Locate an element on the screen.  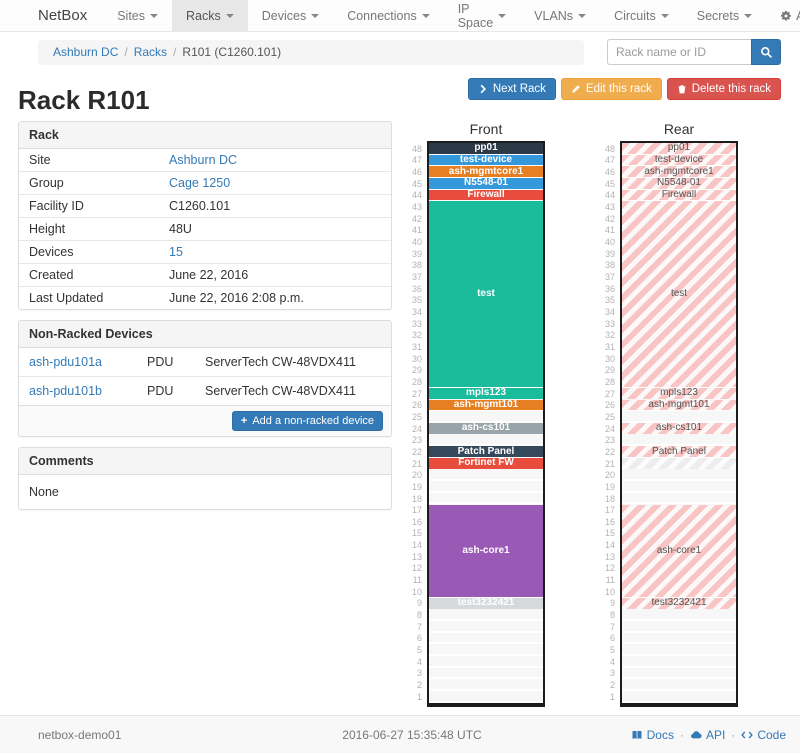
rack-info-row-group: Group Cage 1250 is located at coordinates (205, 183).